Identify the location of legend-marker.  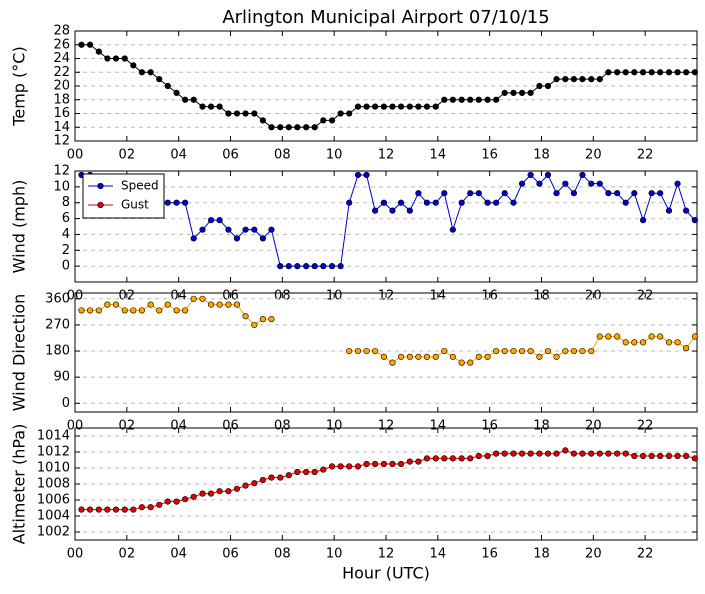
(100, 205).